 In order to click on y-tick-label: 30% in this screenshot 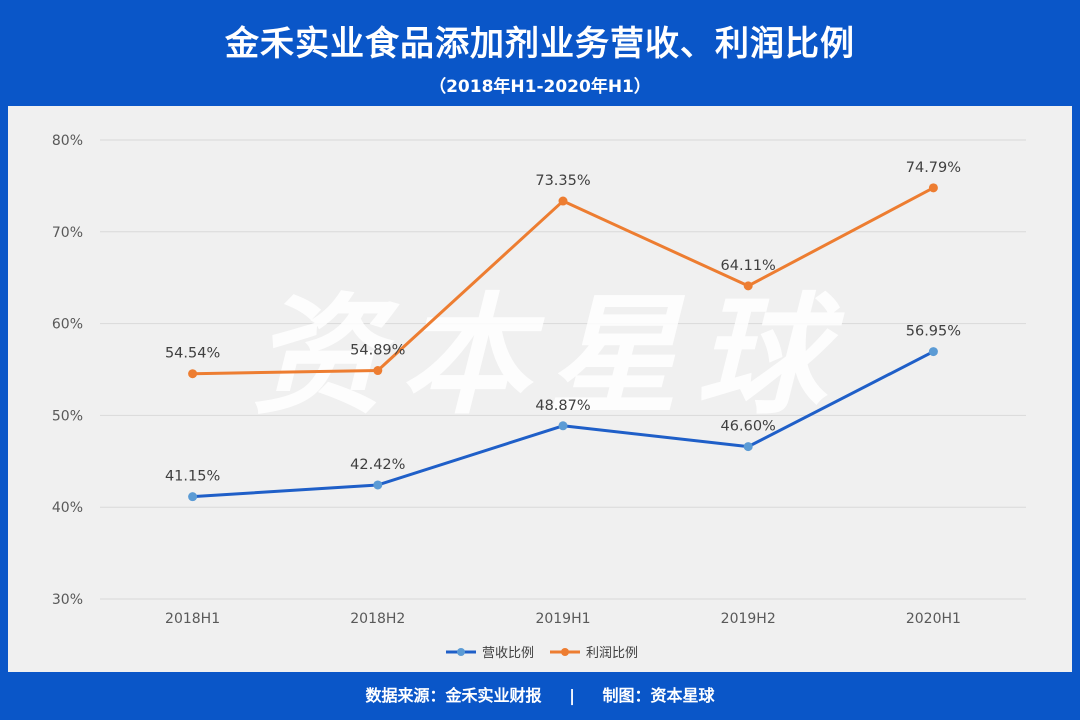, I will do `click(67, 600)`.